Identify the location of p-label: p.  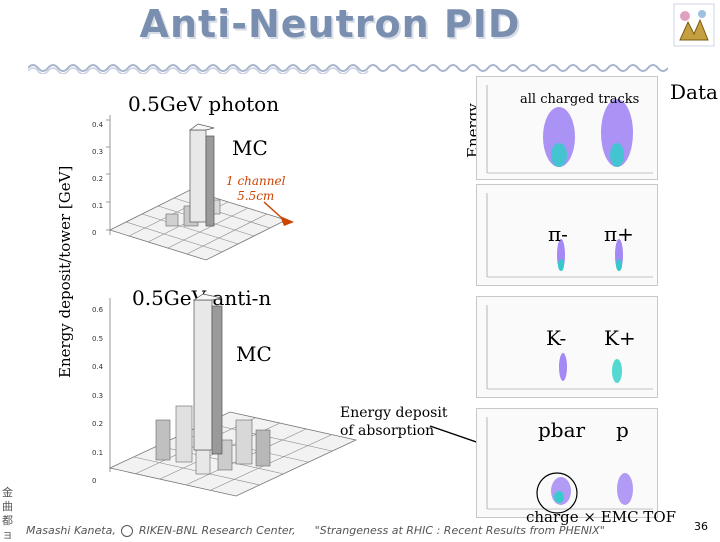
(622, 430).